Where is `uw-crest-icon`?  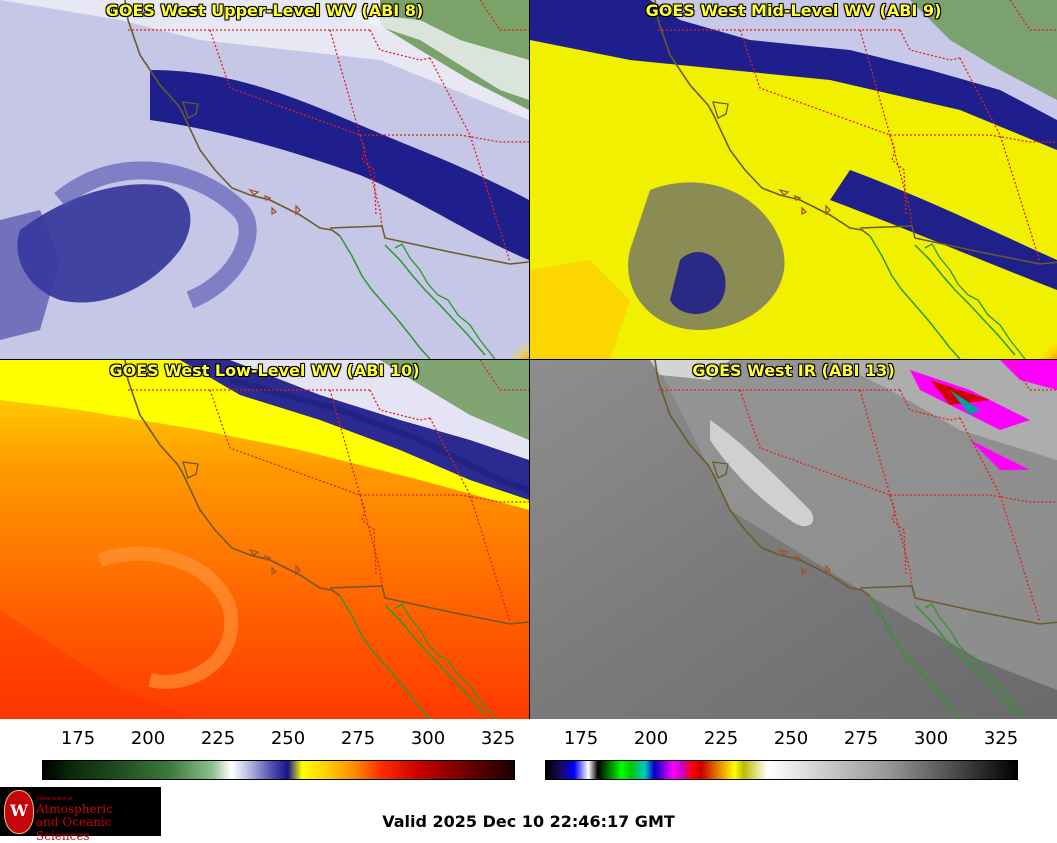 uw-crest-icon is located at coordinates (19, 812).